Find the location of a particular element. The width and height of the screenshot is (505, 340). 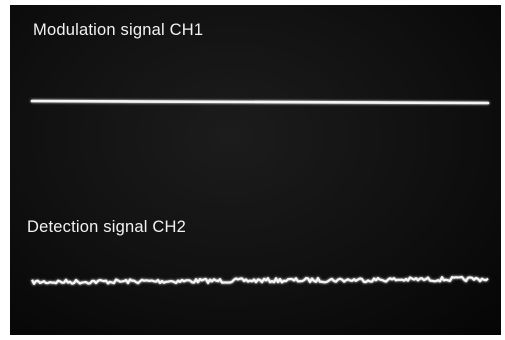

ch2-label: Detection signal CH2 is located at coordinates (106, 227).